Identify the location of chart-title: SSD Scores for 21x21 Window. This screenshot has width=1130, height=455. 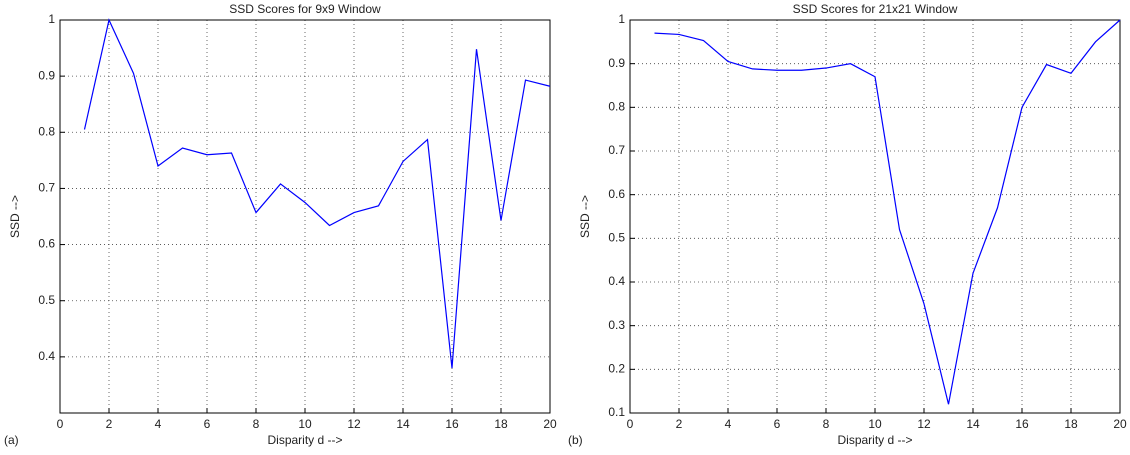
(875, 9).